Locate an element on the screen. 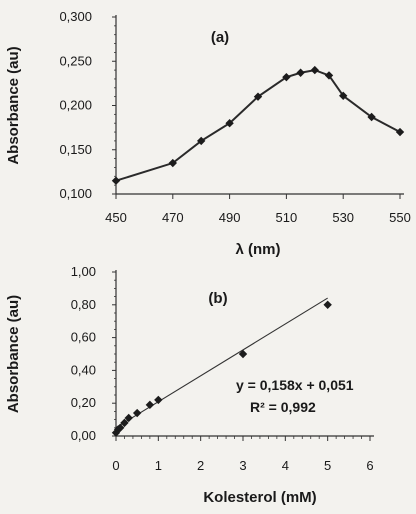 Image resolution: width=416 pixels, height=514 pixels. x-tick-label: 450 is located at coordinates (116, 217).